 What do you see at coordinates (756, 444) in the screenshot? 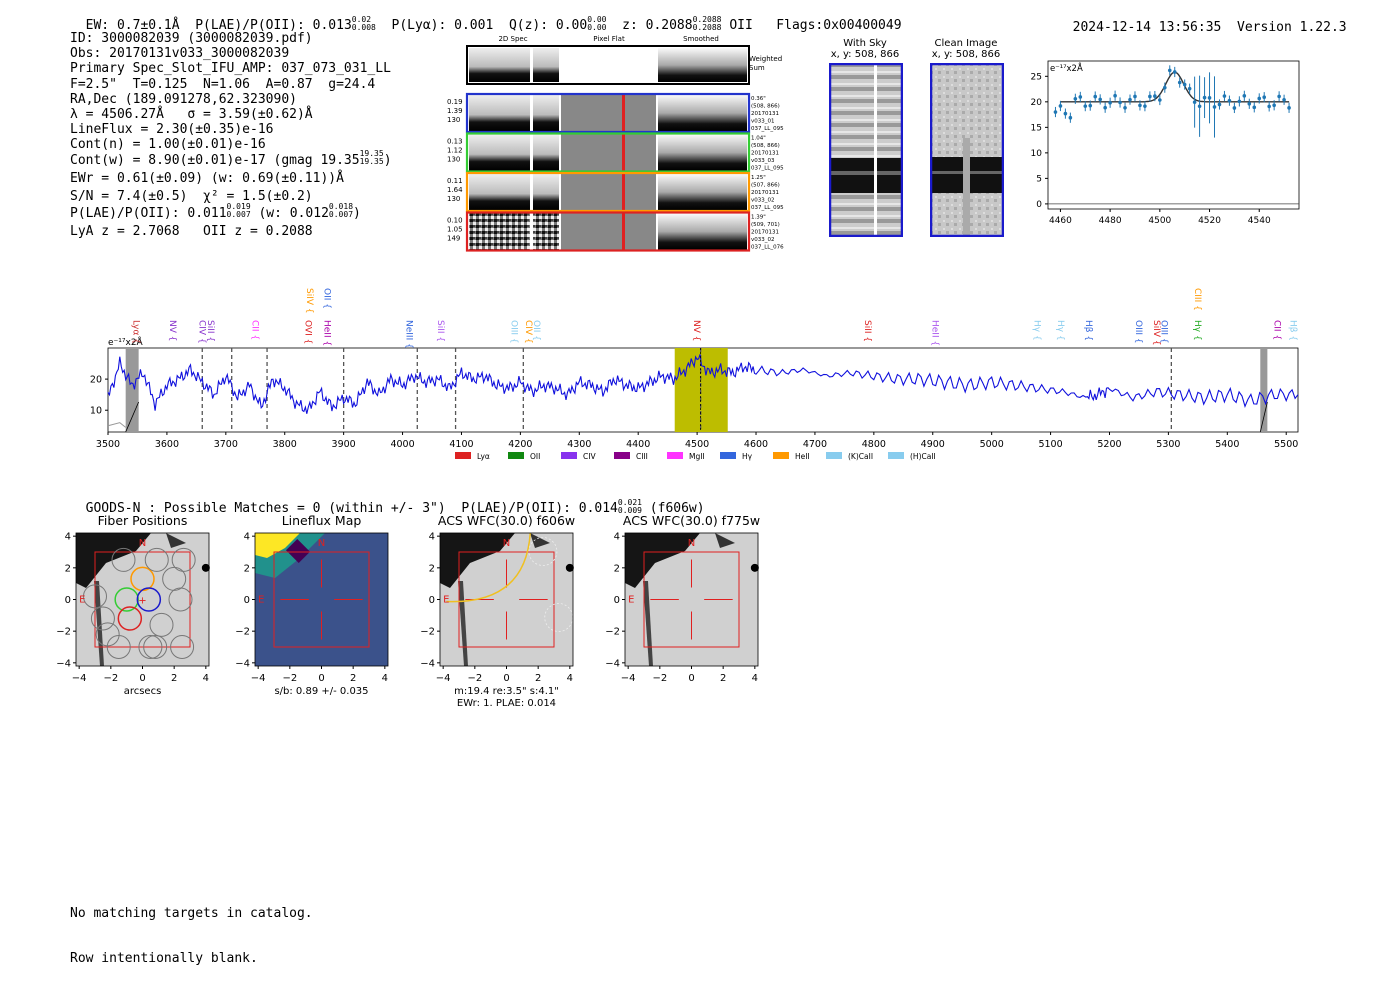
I see `spectrum-xtick-label: 4600` at bounding box center [756, 444].